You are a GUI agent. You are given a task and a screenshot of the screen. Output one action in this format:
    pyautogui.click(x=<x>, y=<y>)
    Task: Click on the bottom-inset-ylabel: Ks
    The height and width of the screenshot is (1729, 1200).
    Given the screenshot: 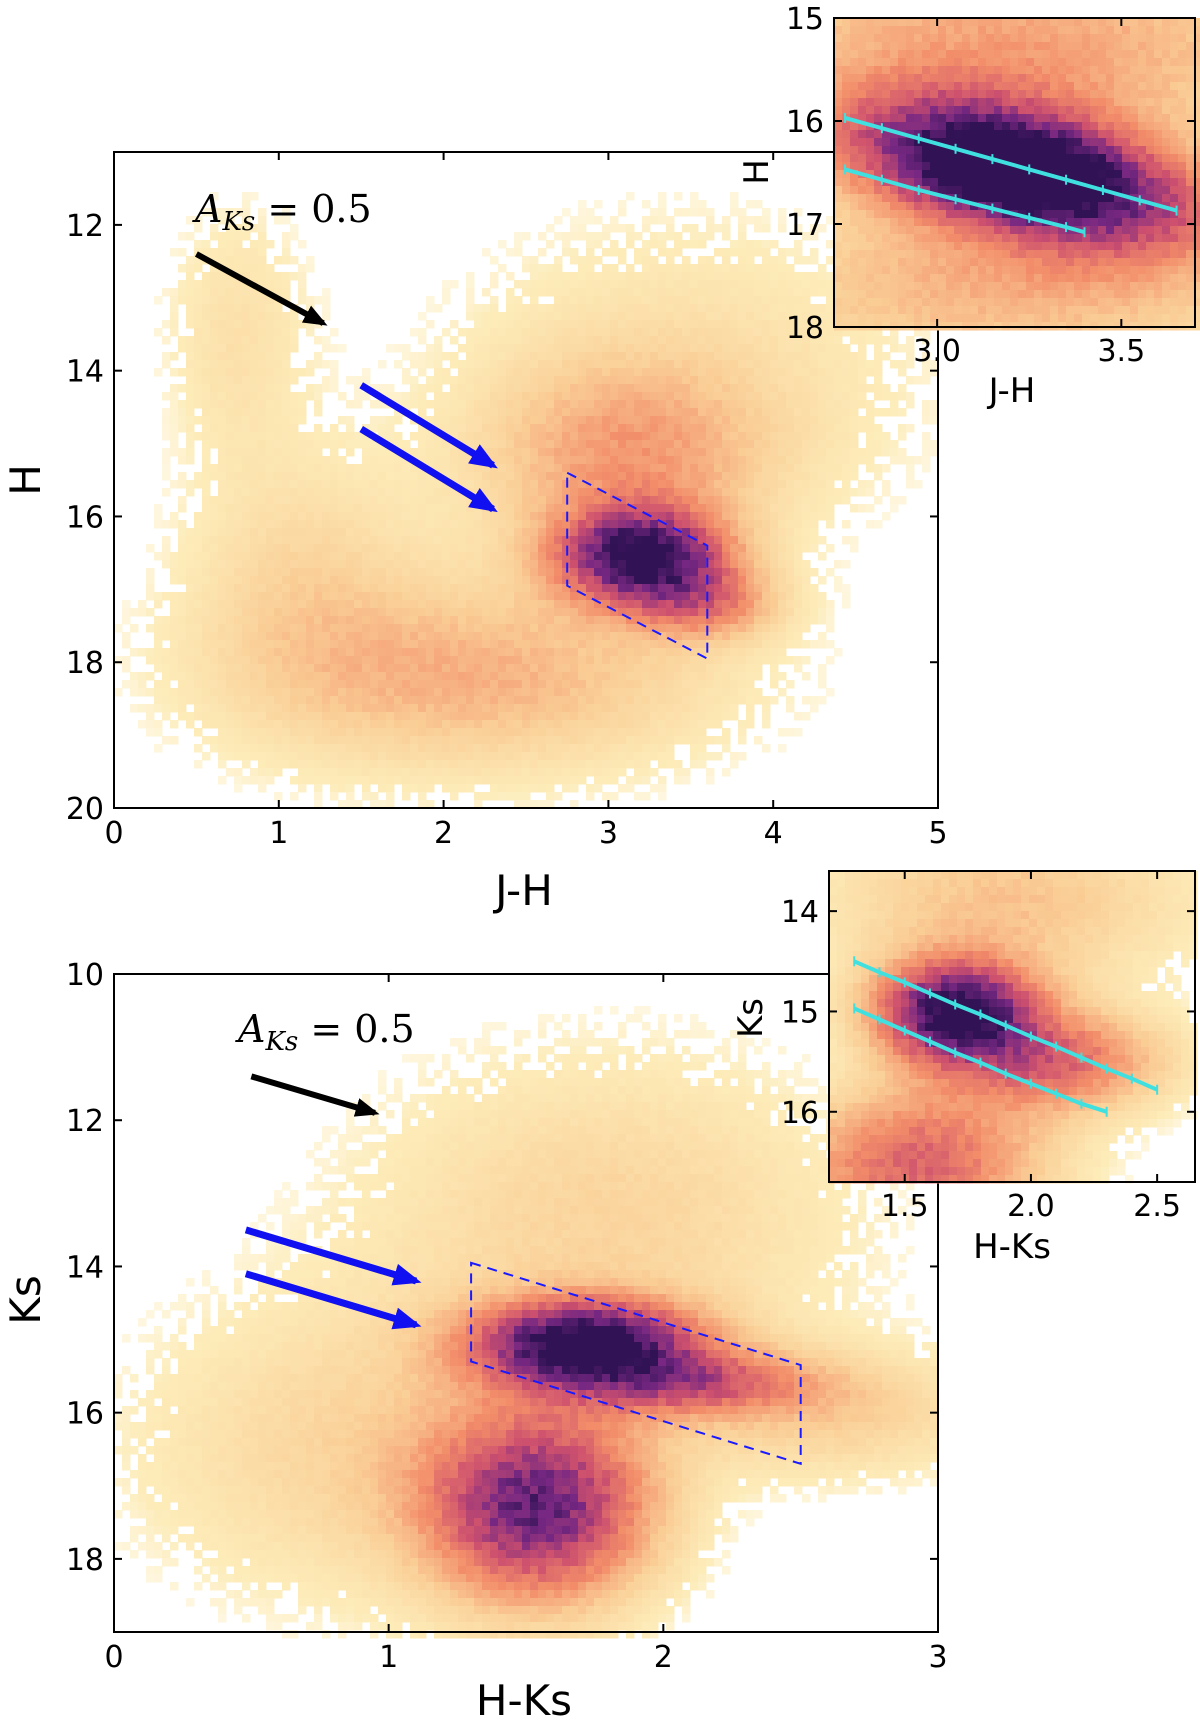 What is the action you would take?
    pyautogui.click(x=751, y=1018)
    